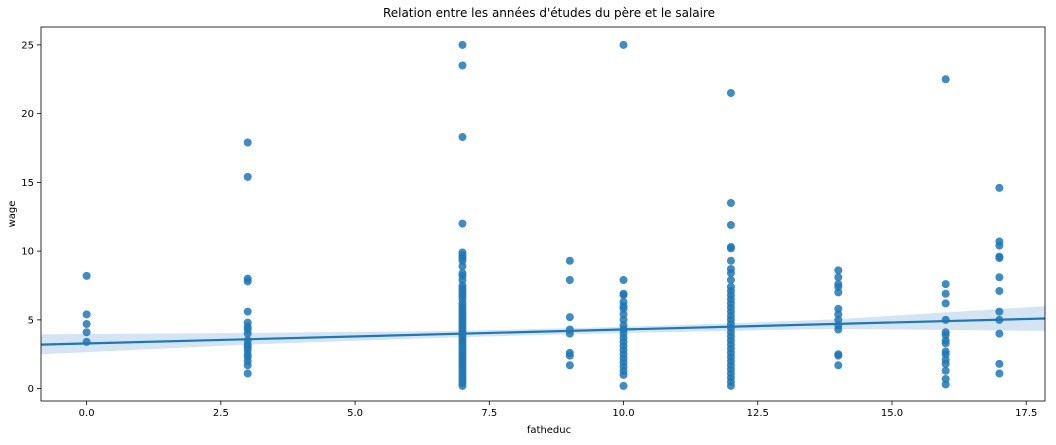 The image size is (1056, 445). I want to click on regression-line, so click(543, 331).